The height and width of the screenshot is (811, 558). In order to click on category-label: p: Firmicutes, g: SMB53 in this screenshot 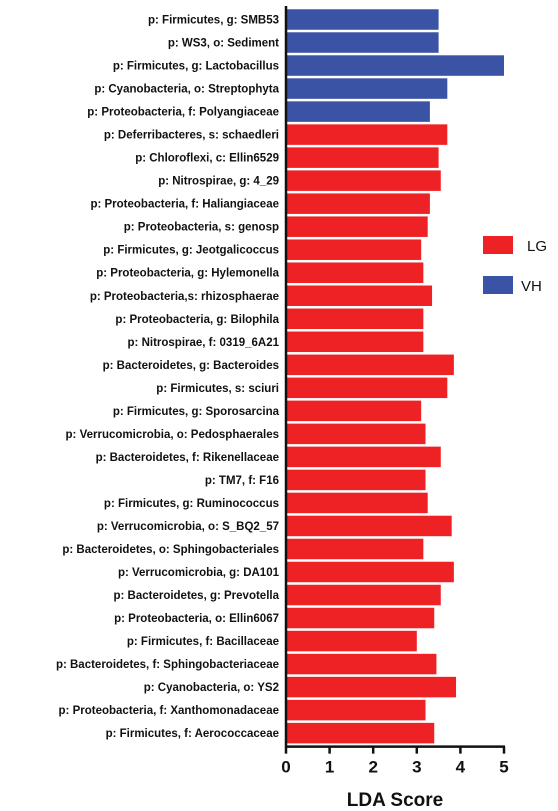, I will do `click(213, 21)`.